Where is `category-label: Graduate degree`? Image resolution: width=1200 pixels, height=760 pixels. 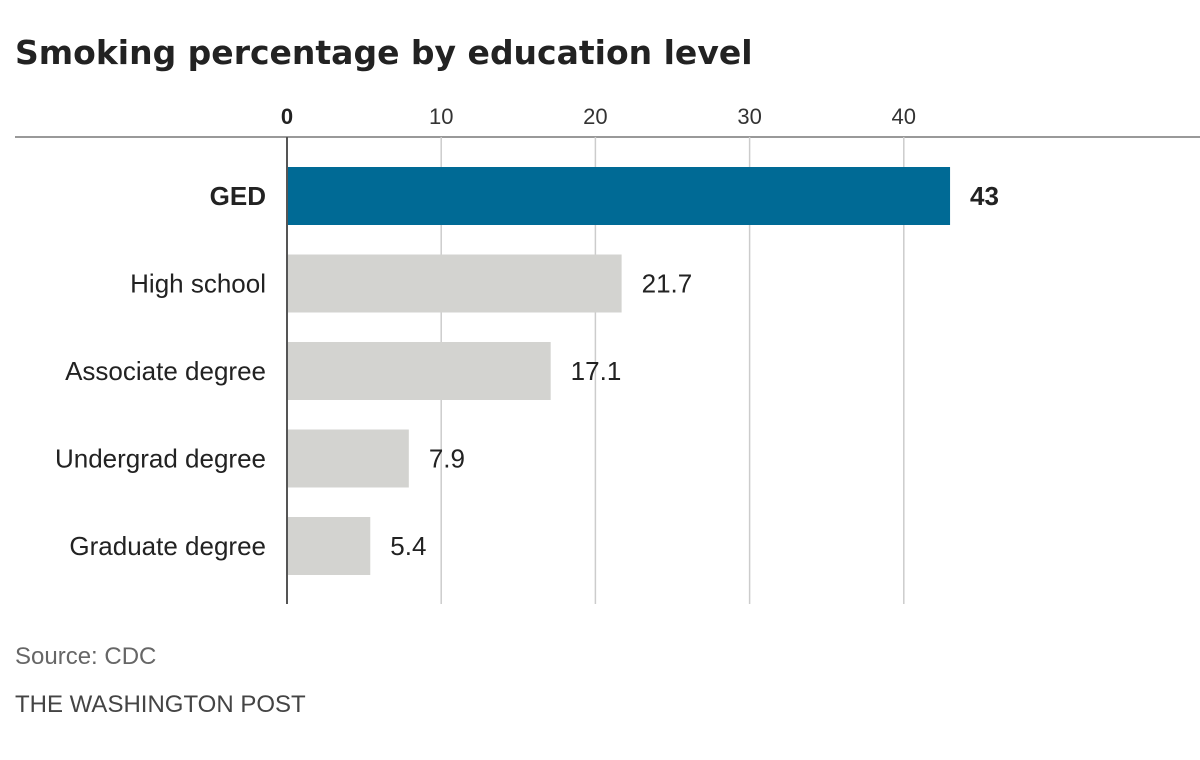
category-label: Graduate degree is located at coordinates (167, 546).